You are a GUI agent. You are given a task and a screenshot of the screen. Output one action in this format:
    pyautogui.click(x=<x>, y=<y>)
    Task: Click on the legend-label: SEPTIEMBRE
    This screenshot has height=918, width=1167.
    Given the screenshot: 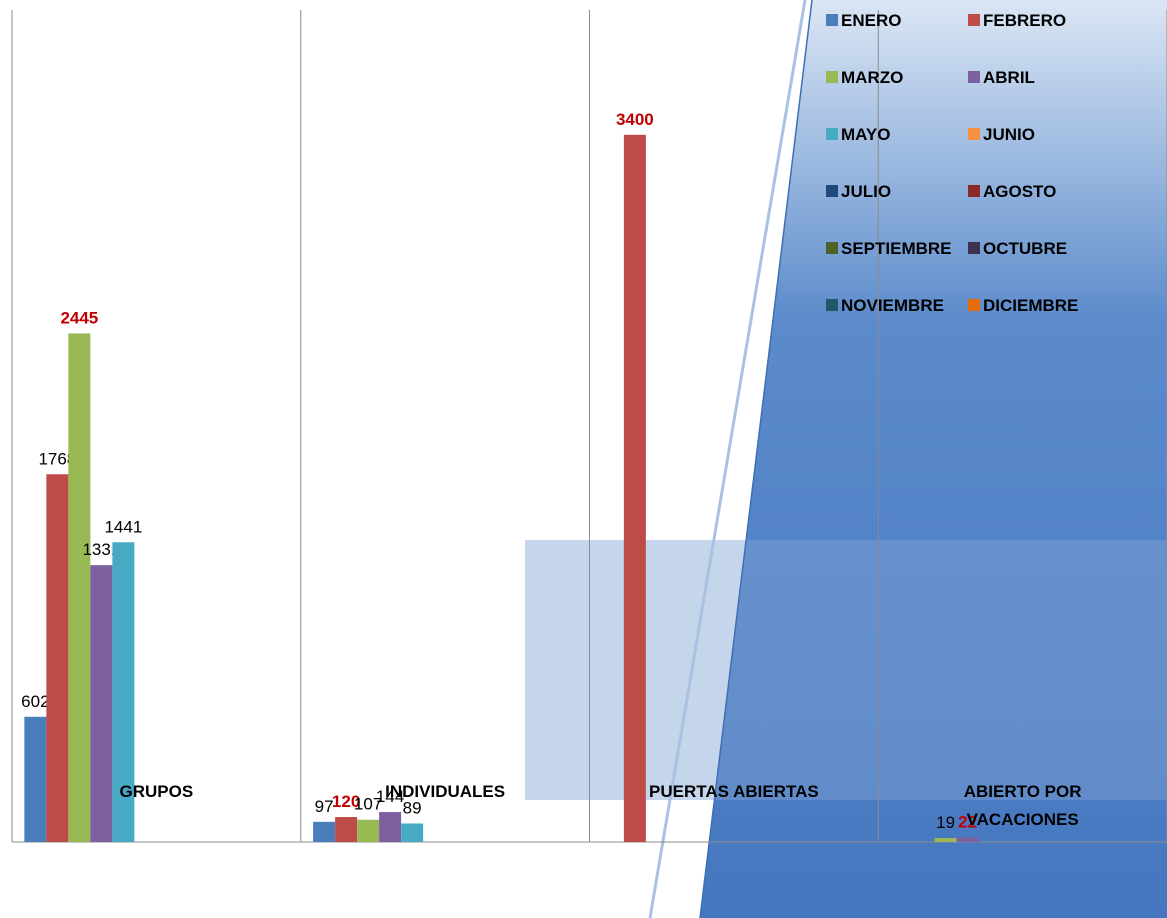 What is the action you would take?
    pyautogui.click(x=896, y=248)
    